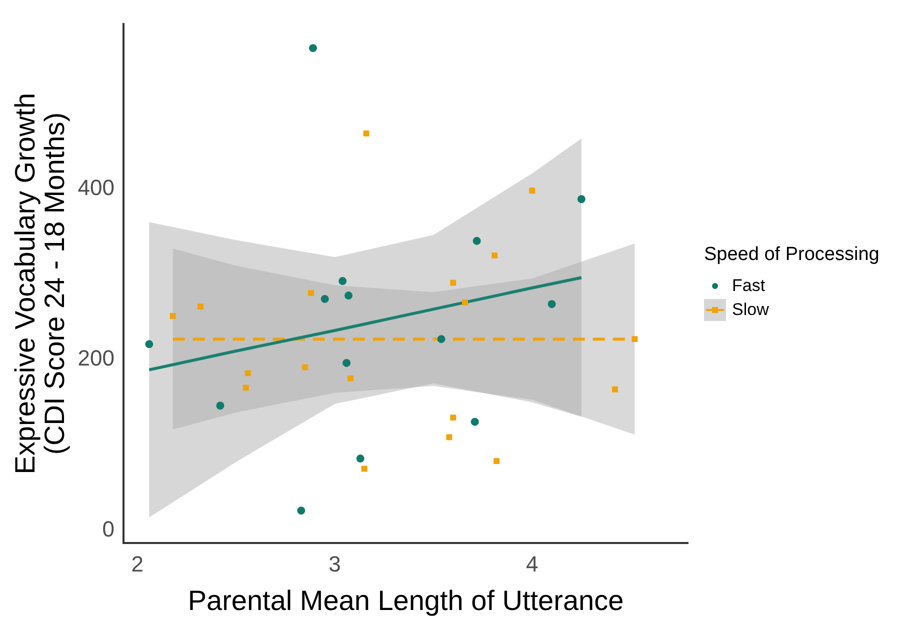 The image size is (905, 631). I want to click on x-tick-label: 2, so click(137, 563).